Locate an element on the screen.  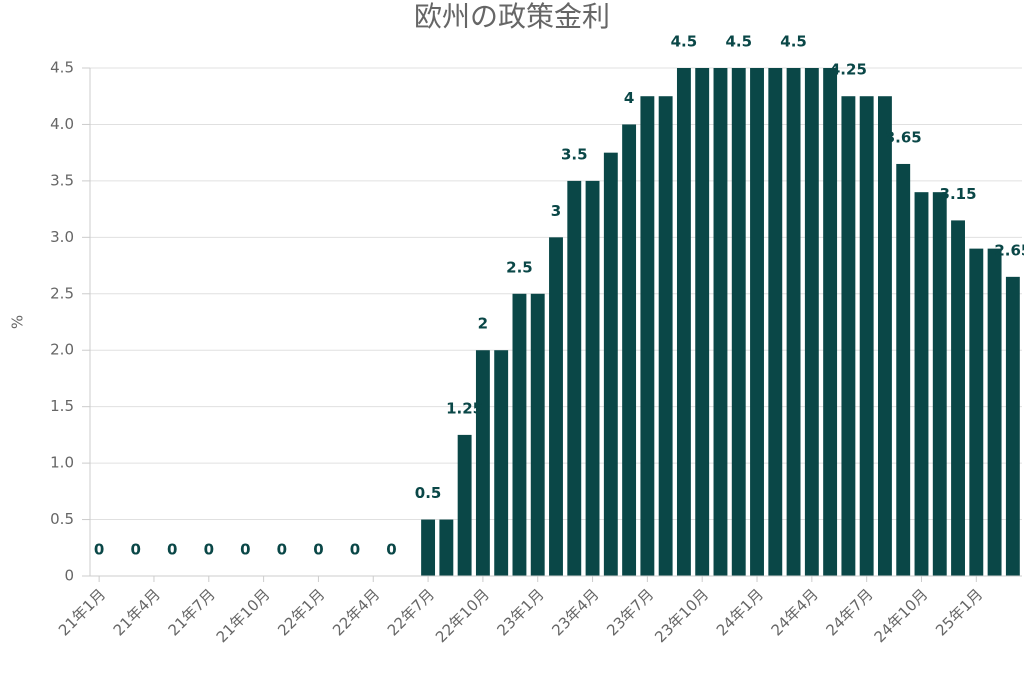
data-label: 0.5 is located at coordinates (428, 493).